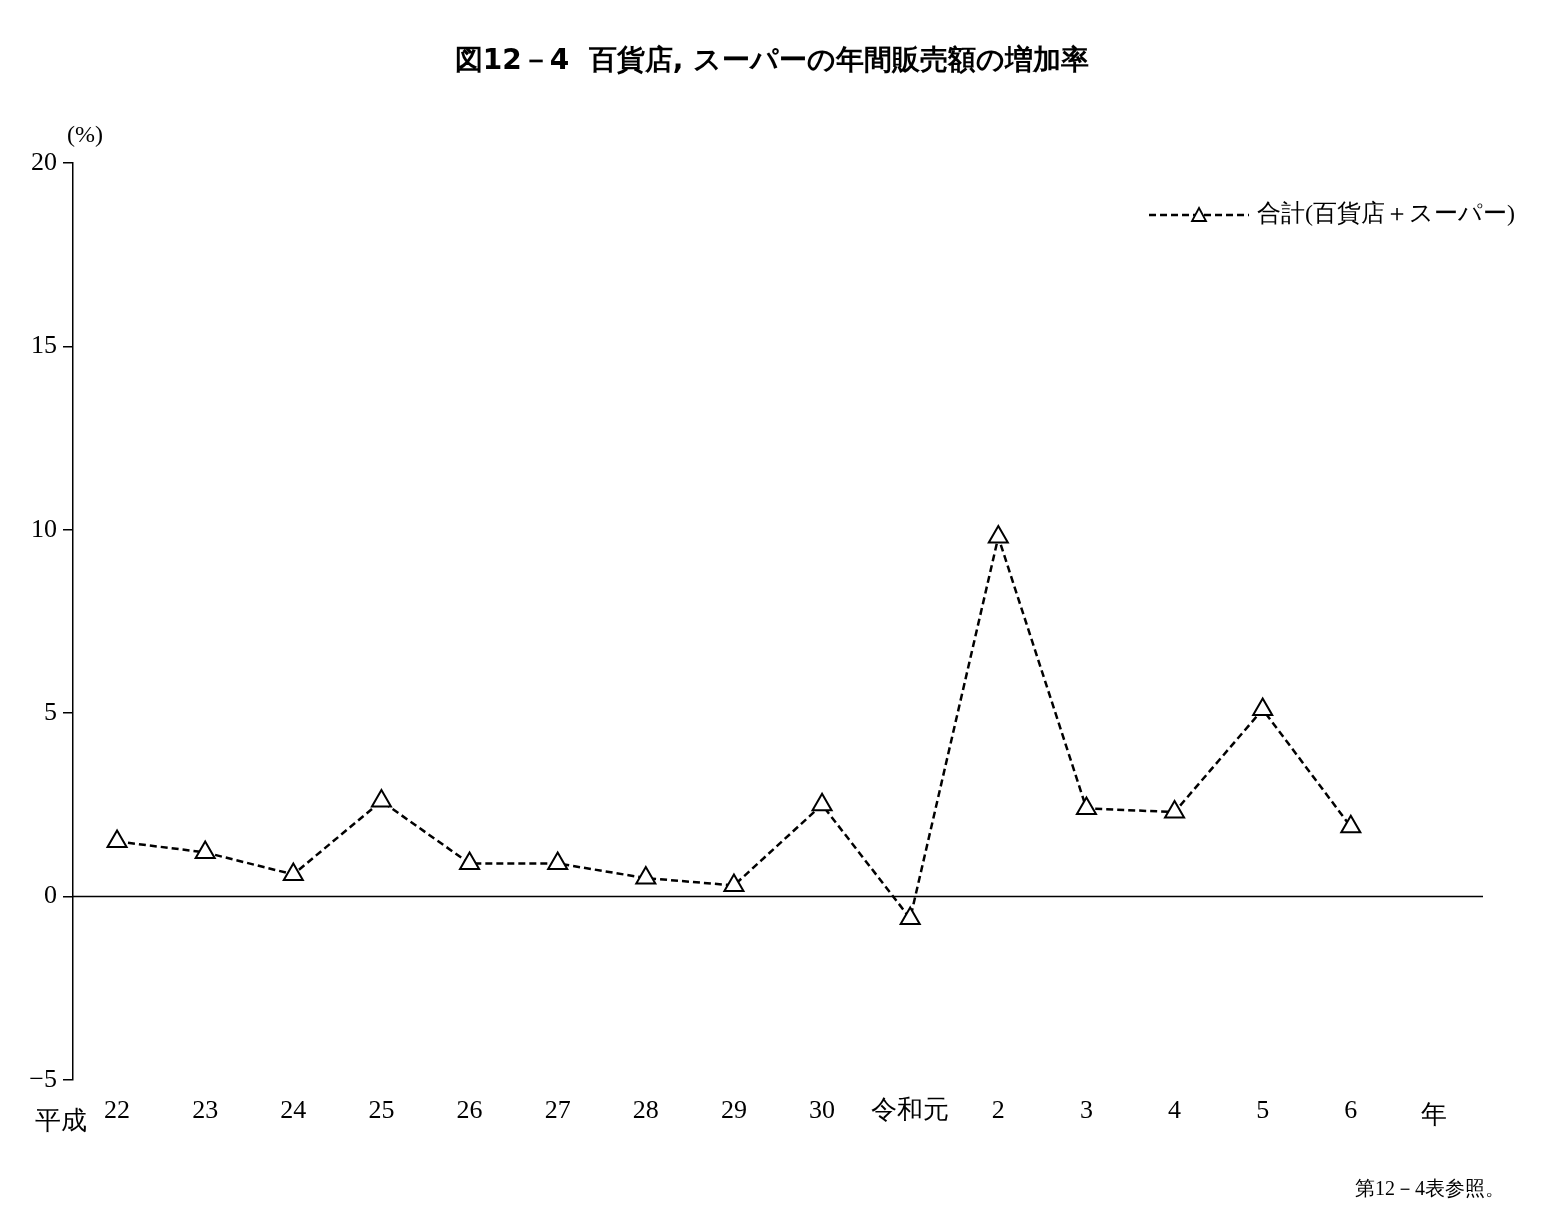 This screenshot has width=1544, height=1223. What do you see at coordinates (910, 1110) in the screenshot?
I see `x-tick-label: 令和元` at bounding box center [910, 1110].